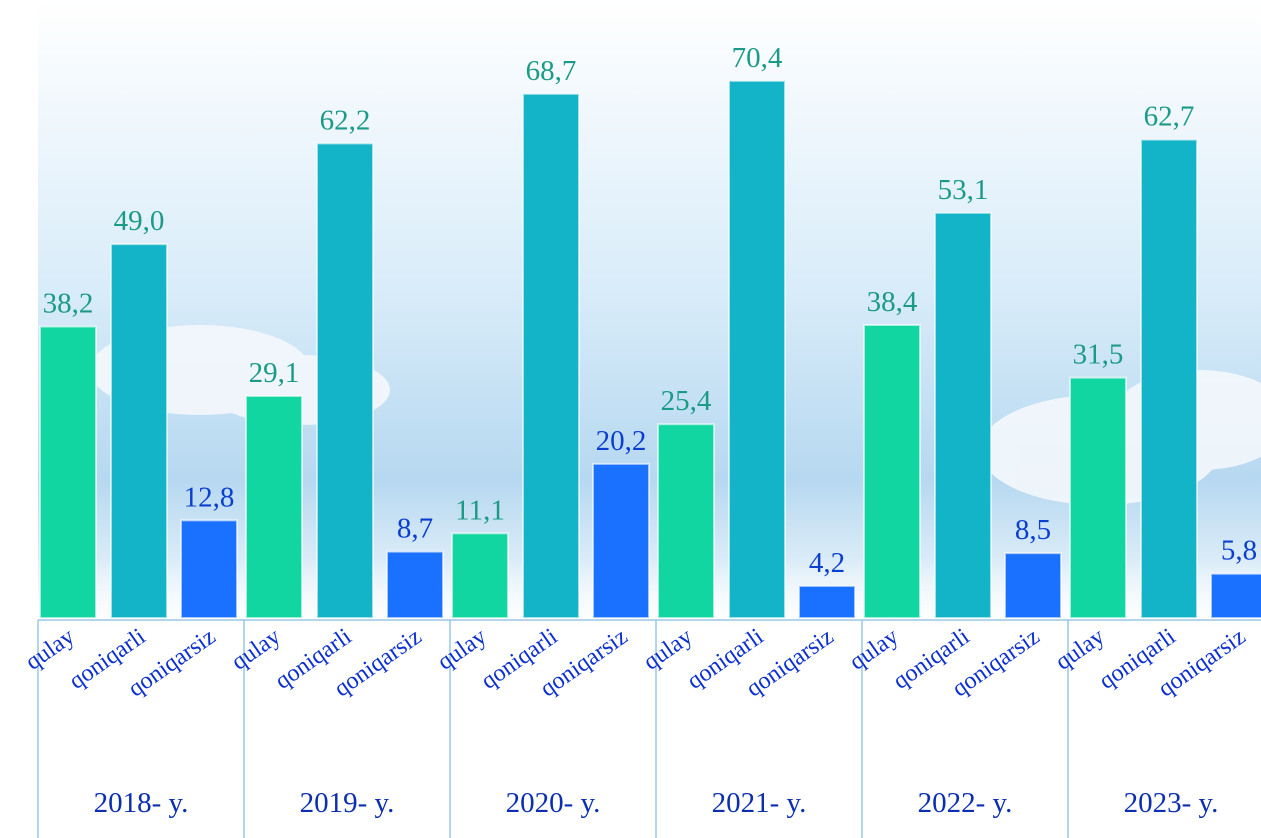 The height and width of the screenshot is (838, 1261). Describe the element at coordinates (415, 529) in the screenshot. I see `data-label: 8,7` at that location.